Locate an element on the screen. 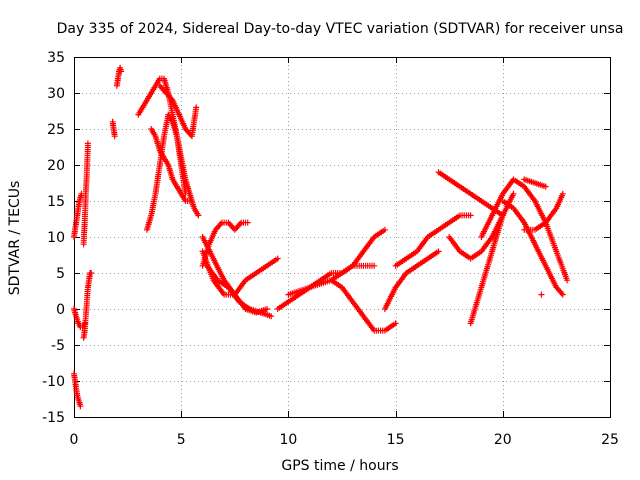  series-arc4 is located at coordinates (87, 305).